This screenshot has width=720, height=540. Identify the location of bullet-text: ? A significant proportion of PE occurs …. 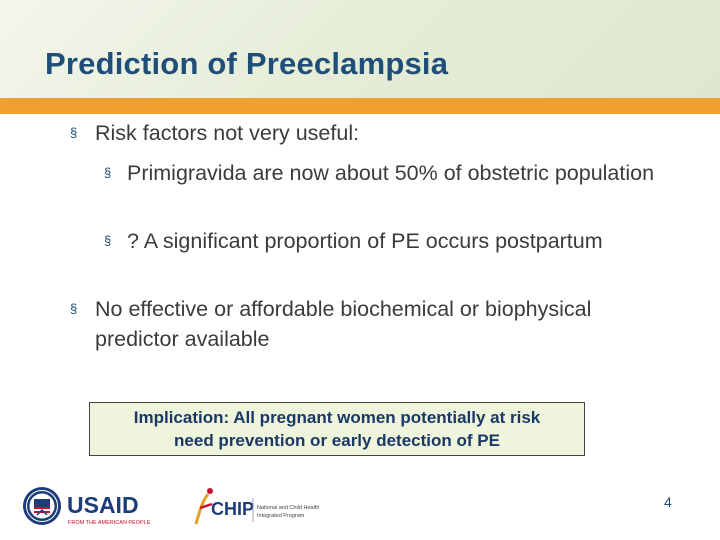
(365, 241).